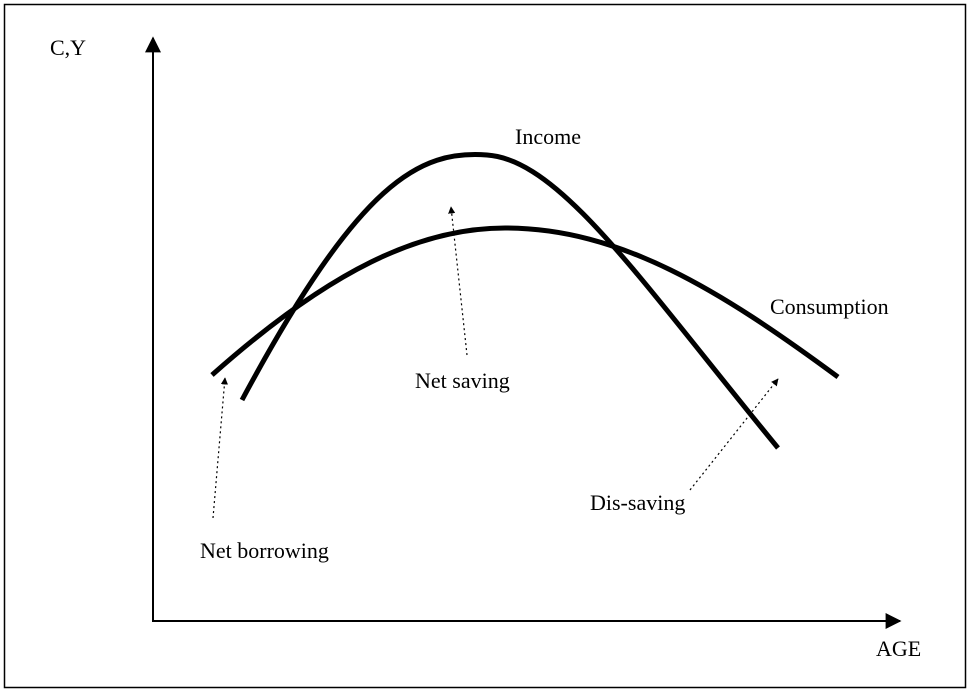 The width and height of the screenshot is (970, 691). Describe the element at coordinates (898, 648) in the screenshot. I see `x-axis-label: AGE` at that location.